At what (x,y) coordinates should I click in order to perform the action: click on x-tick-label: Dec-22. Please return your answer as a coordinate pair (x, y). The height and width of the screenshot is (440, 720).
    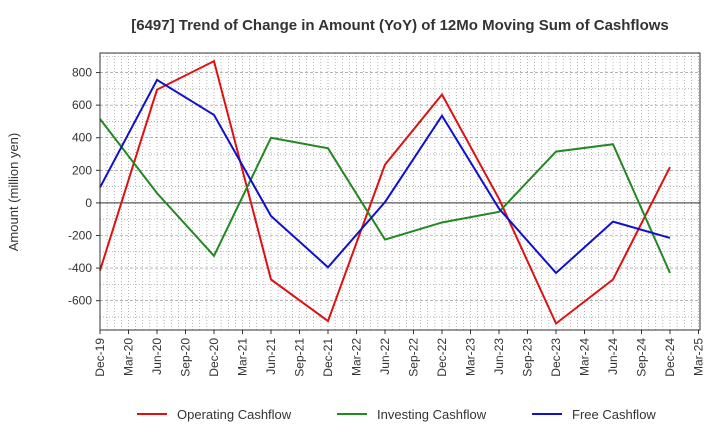
    Looking at the image, I should click on (442, 357).